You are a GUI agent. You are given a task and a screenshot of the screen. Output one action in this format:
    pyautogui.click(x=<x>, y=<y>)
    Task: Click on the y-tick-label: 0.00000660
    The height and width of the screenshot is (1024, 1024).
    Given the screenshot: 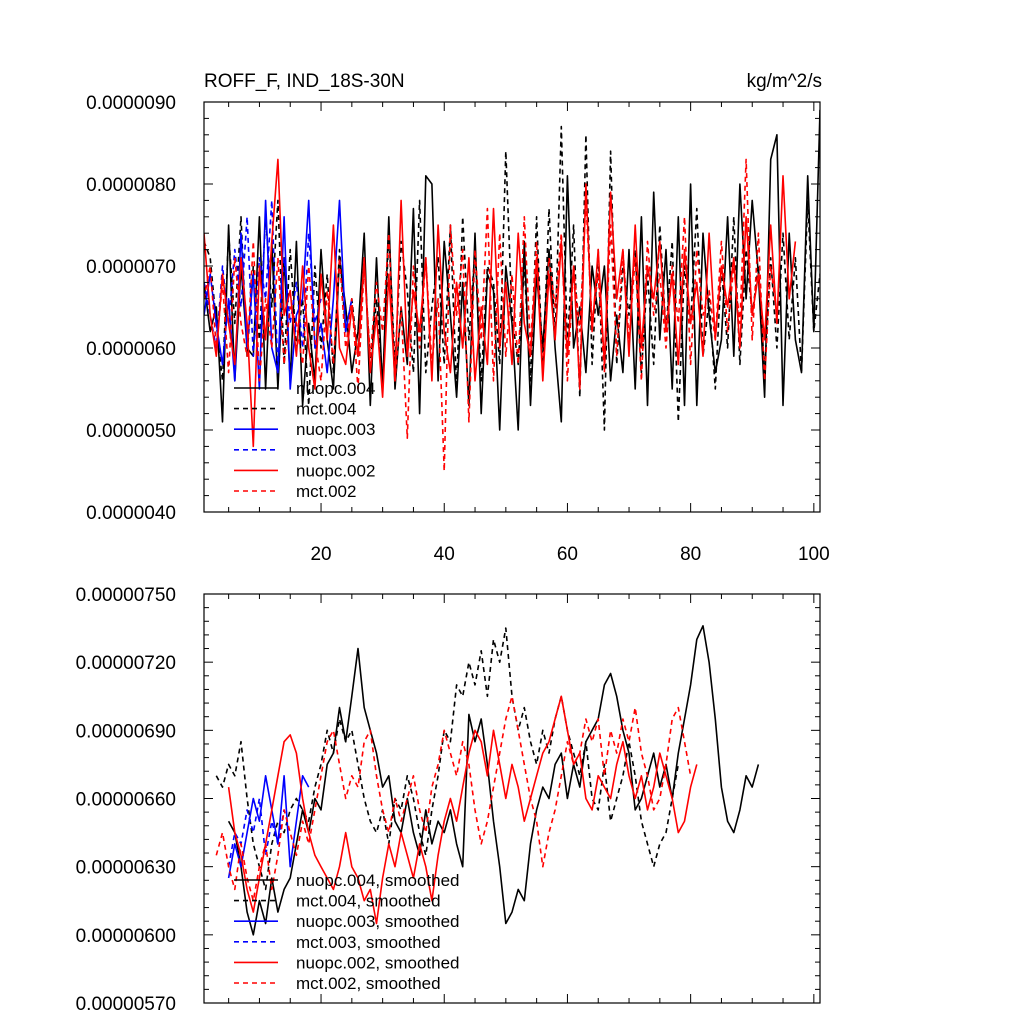 What is the action you would take?
    pyautogui.click(x=126, y=800)
    